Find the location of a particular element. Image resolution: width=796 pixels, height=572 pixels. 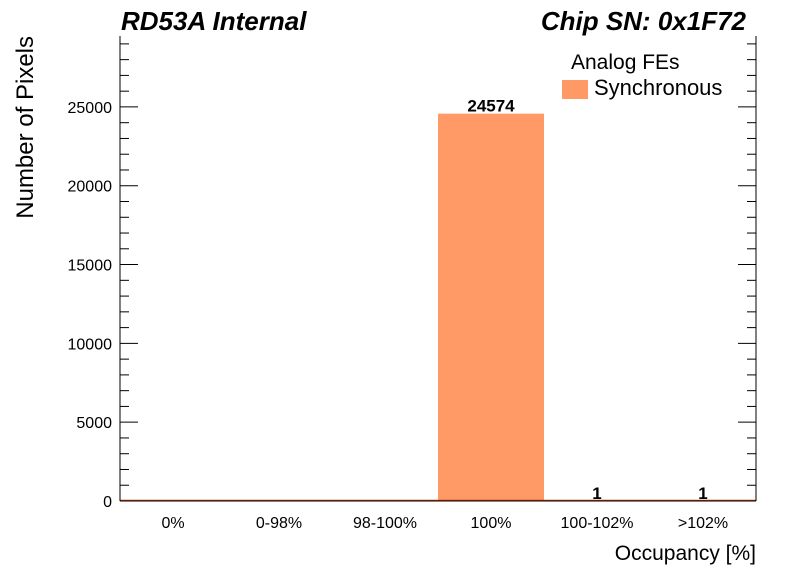

x-tick-label: >102% is located at coordinates (703, 523).